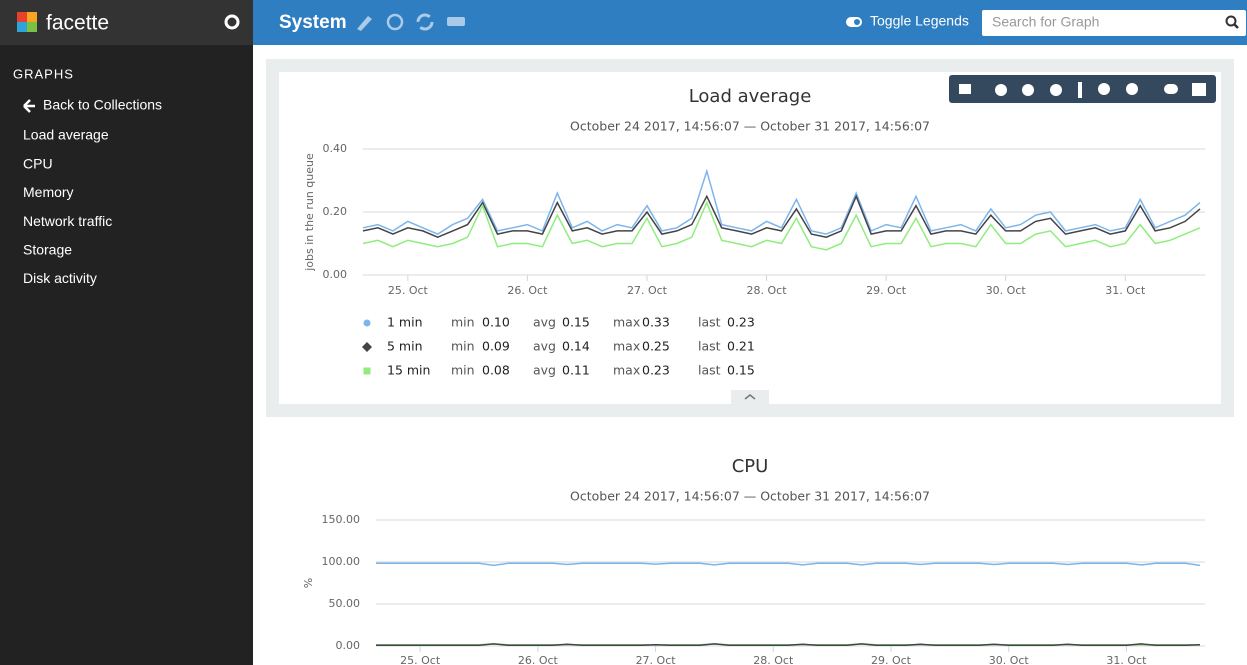 The image size is (1247, 665). Describe the element at coordinates (48, 192) in the screenshot. I see `nav-item: Memory` at that location.